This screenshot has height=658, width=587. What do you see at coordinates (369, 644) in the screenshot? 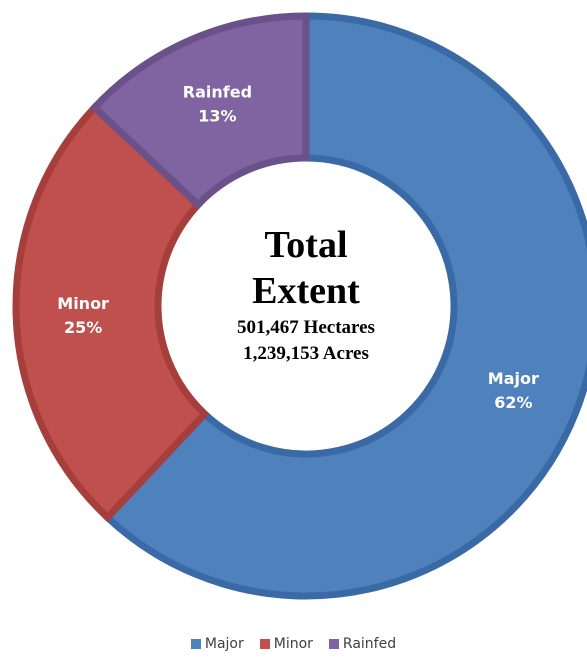
I see `legend-label-rainfed: Rainfed` at bounding box center [369, 644].